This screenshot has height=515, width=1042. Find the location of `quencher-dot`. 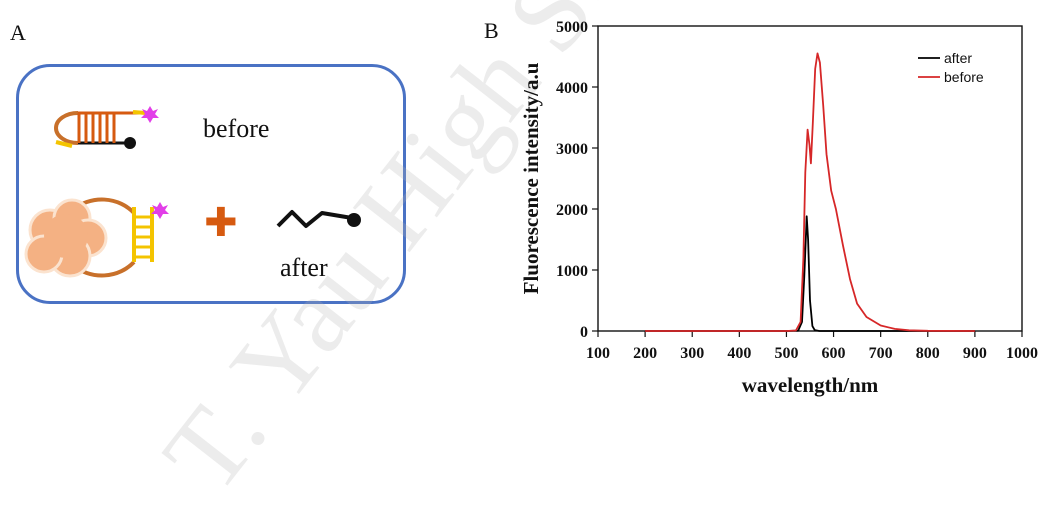

quencher-dot is located at coordinates (130, 143).